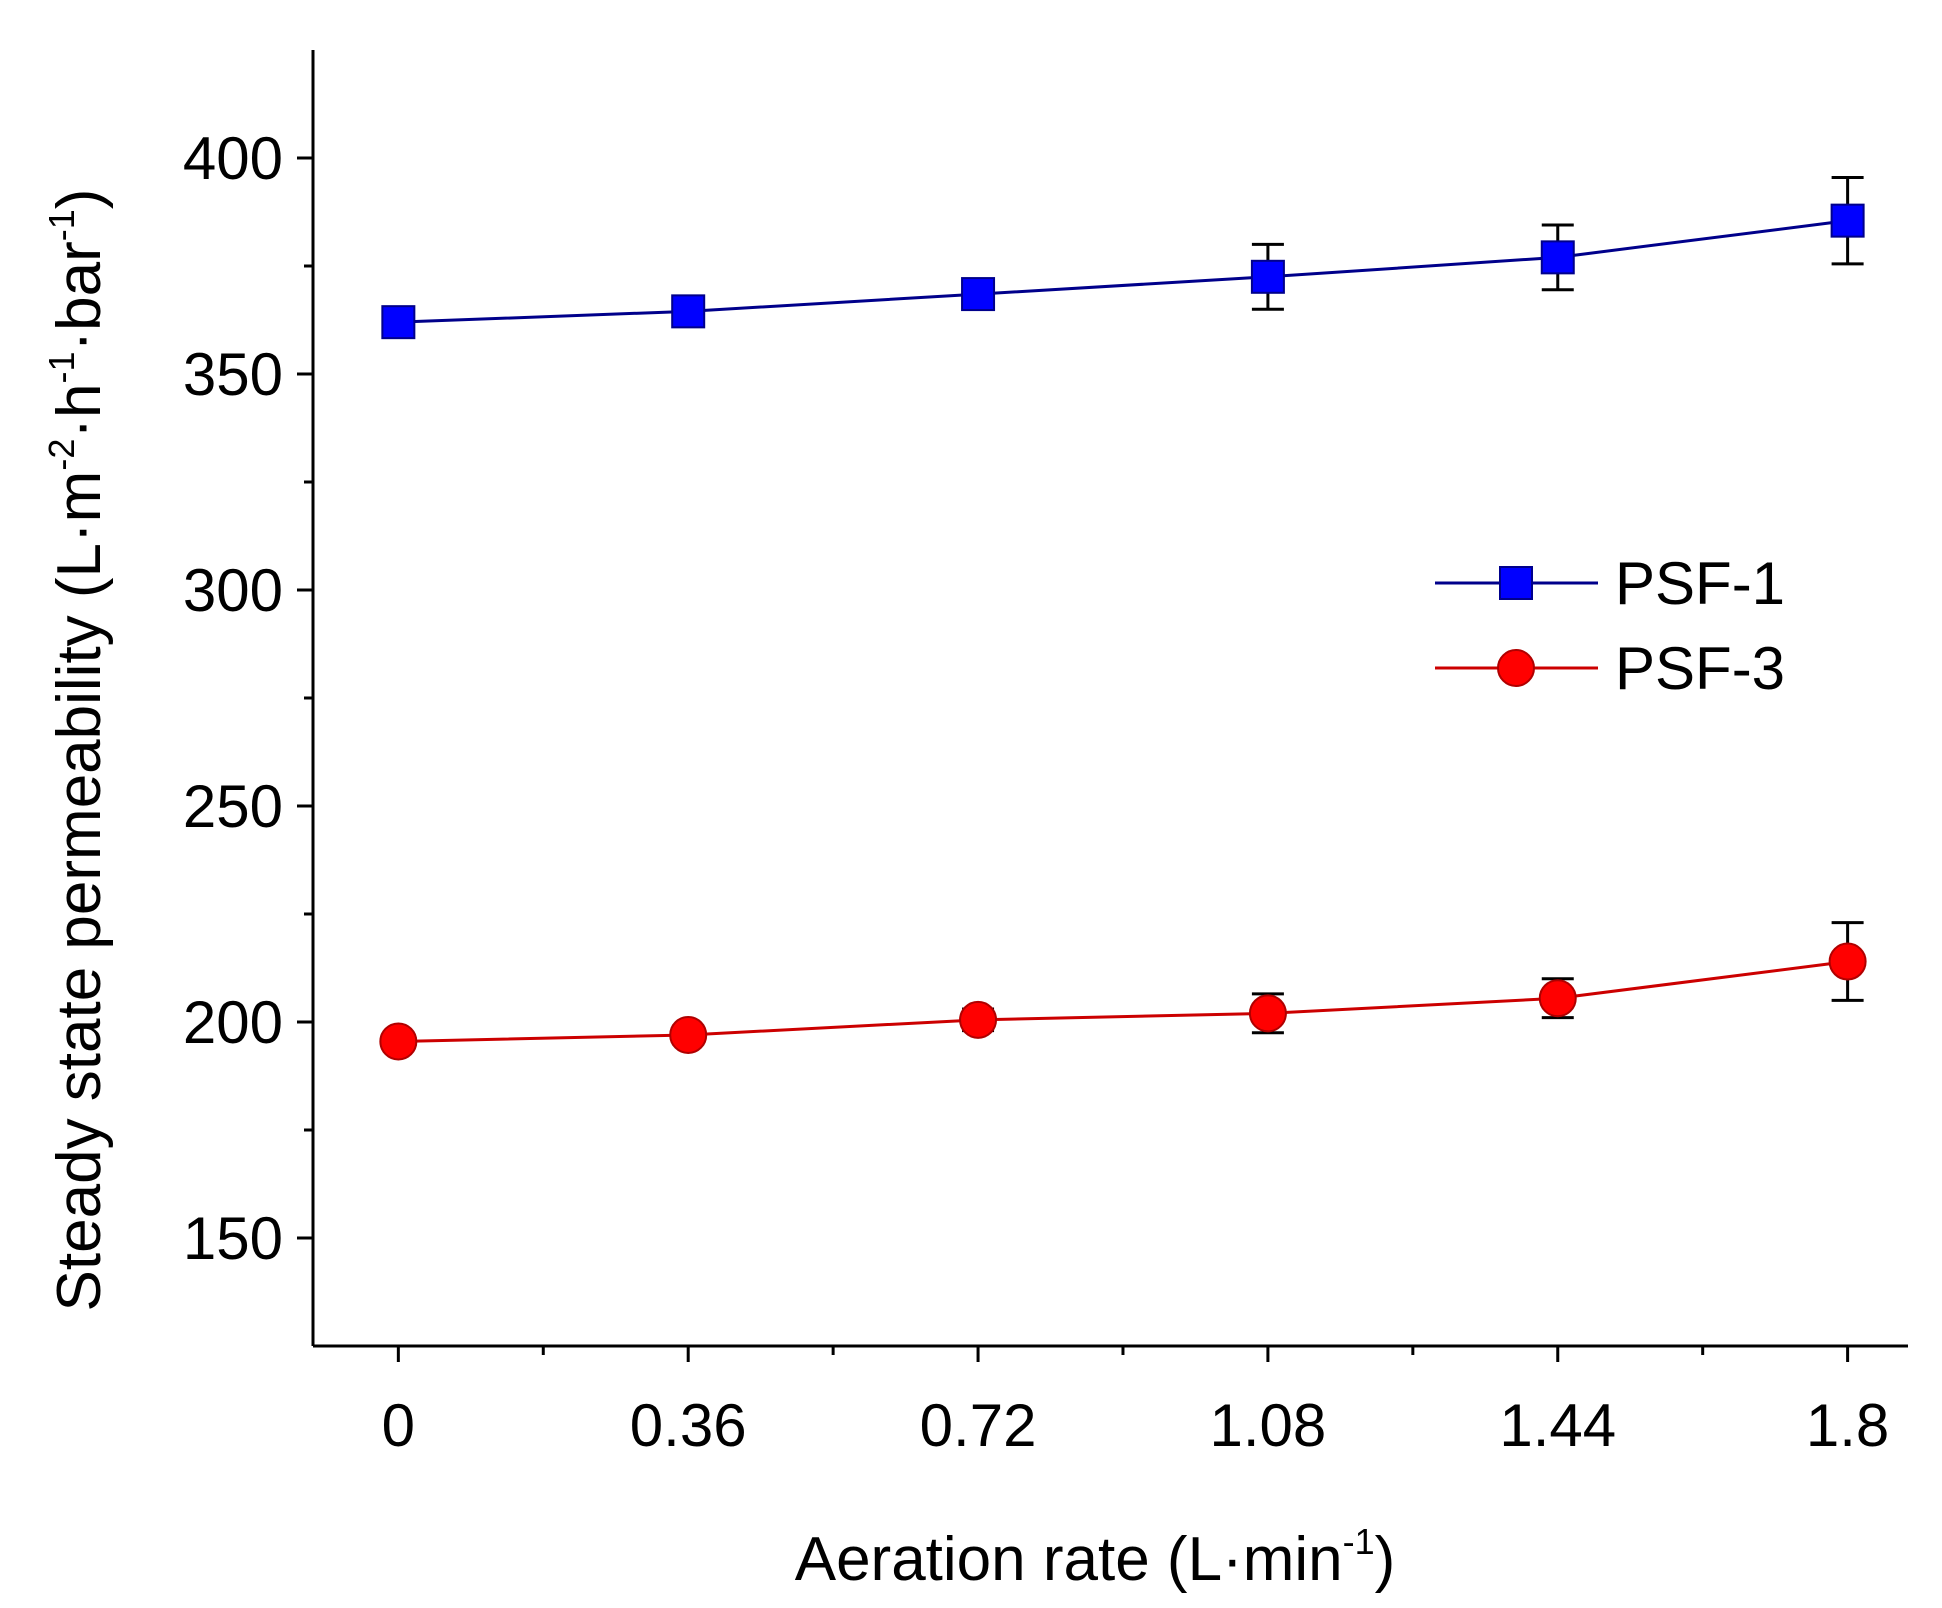 The height and width of the screenshot is (1608, 1942). Describe the element at coordinates (233, 1238) in the screenshot. I see `y-tick-label: 150` at that location.